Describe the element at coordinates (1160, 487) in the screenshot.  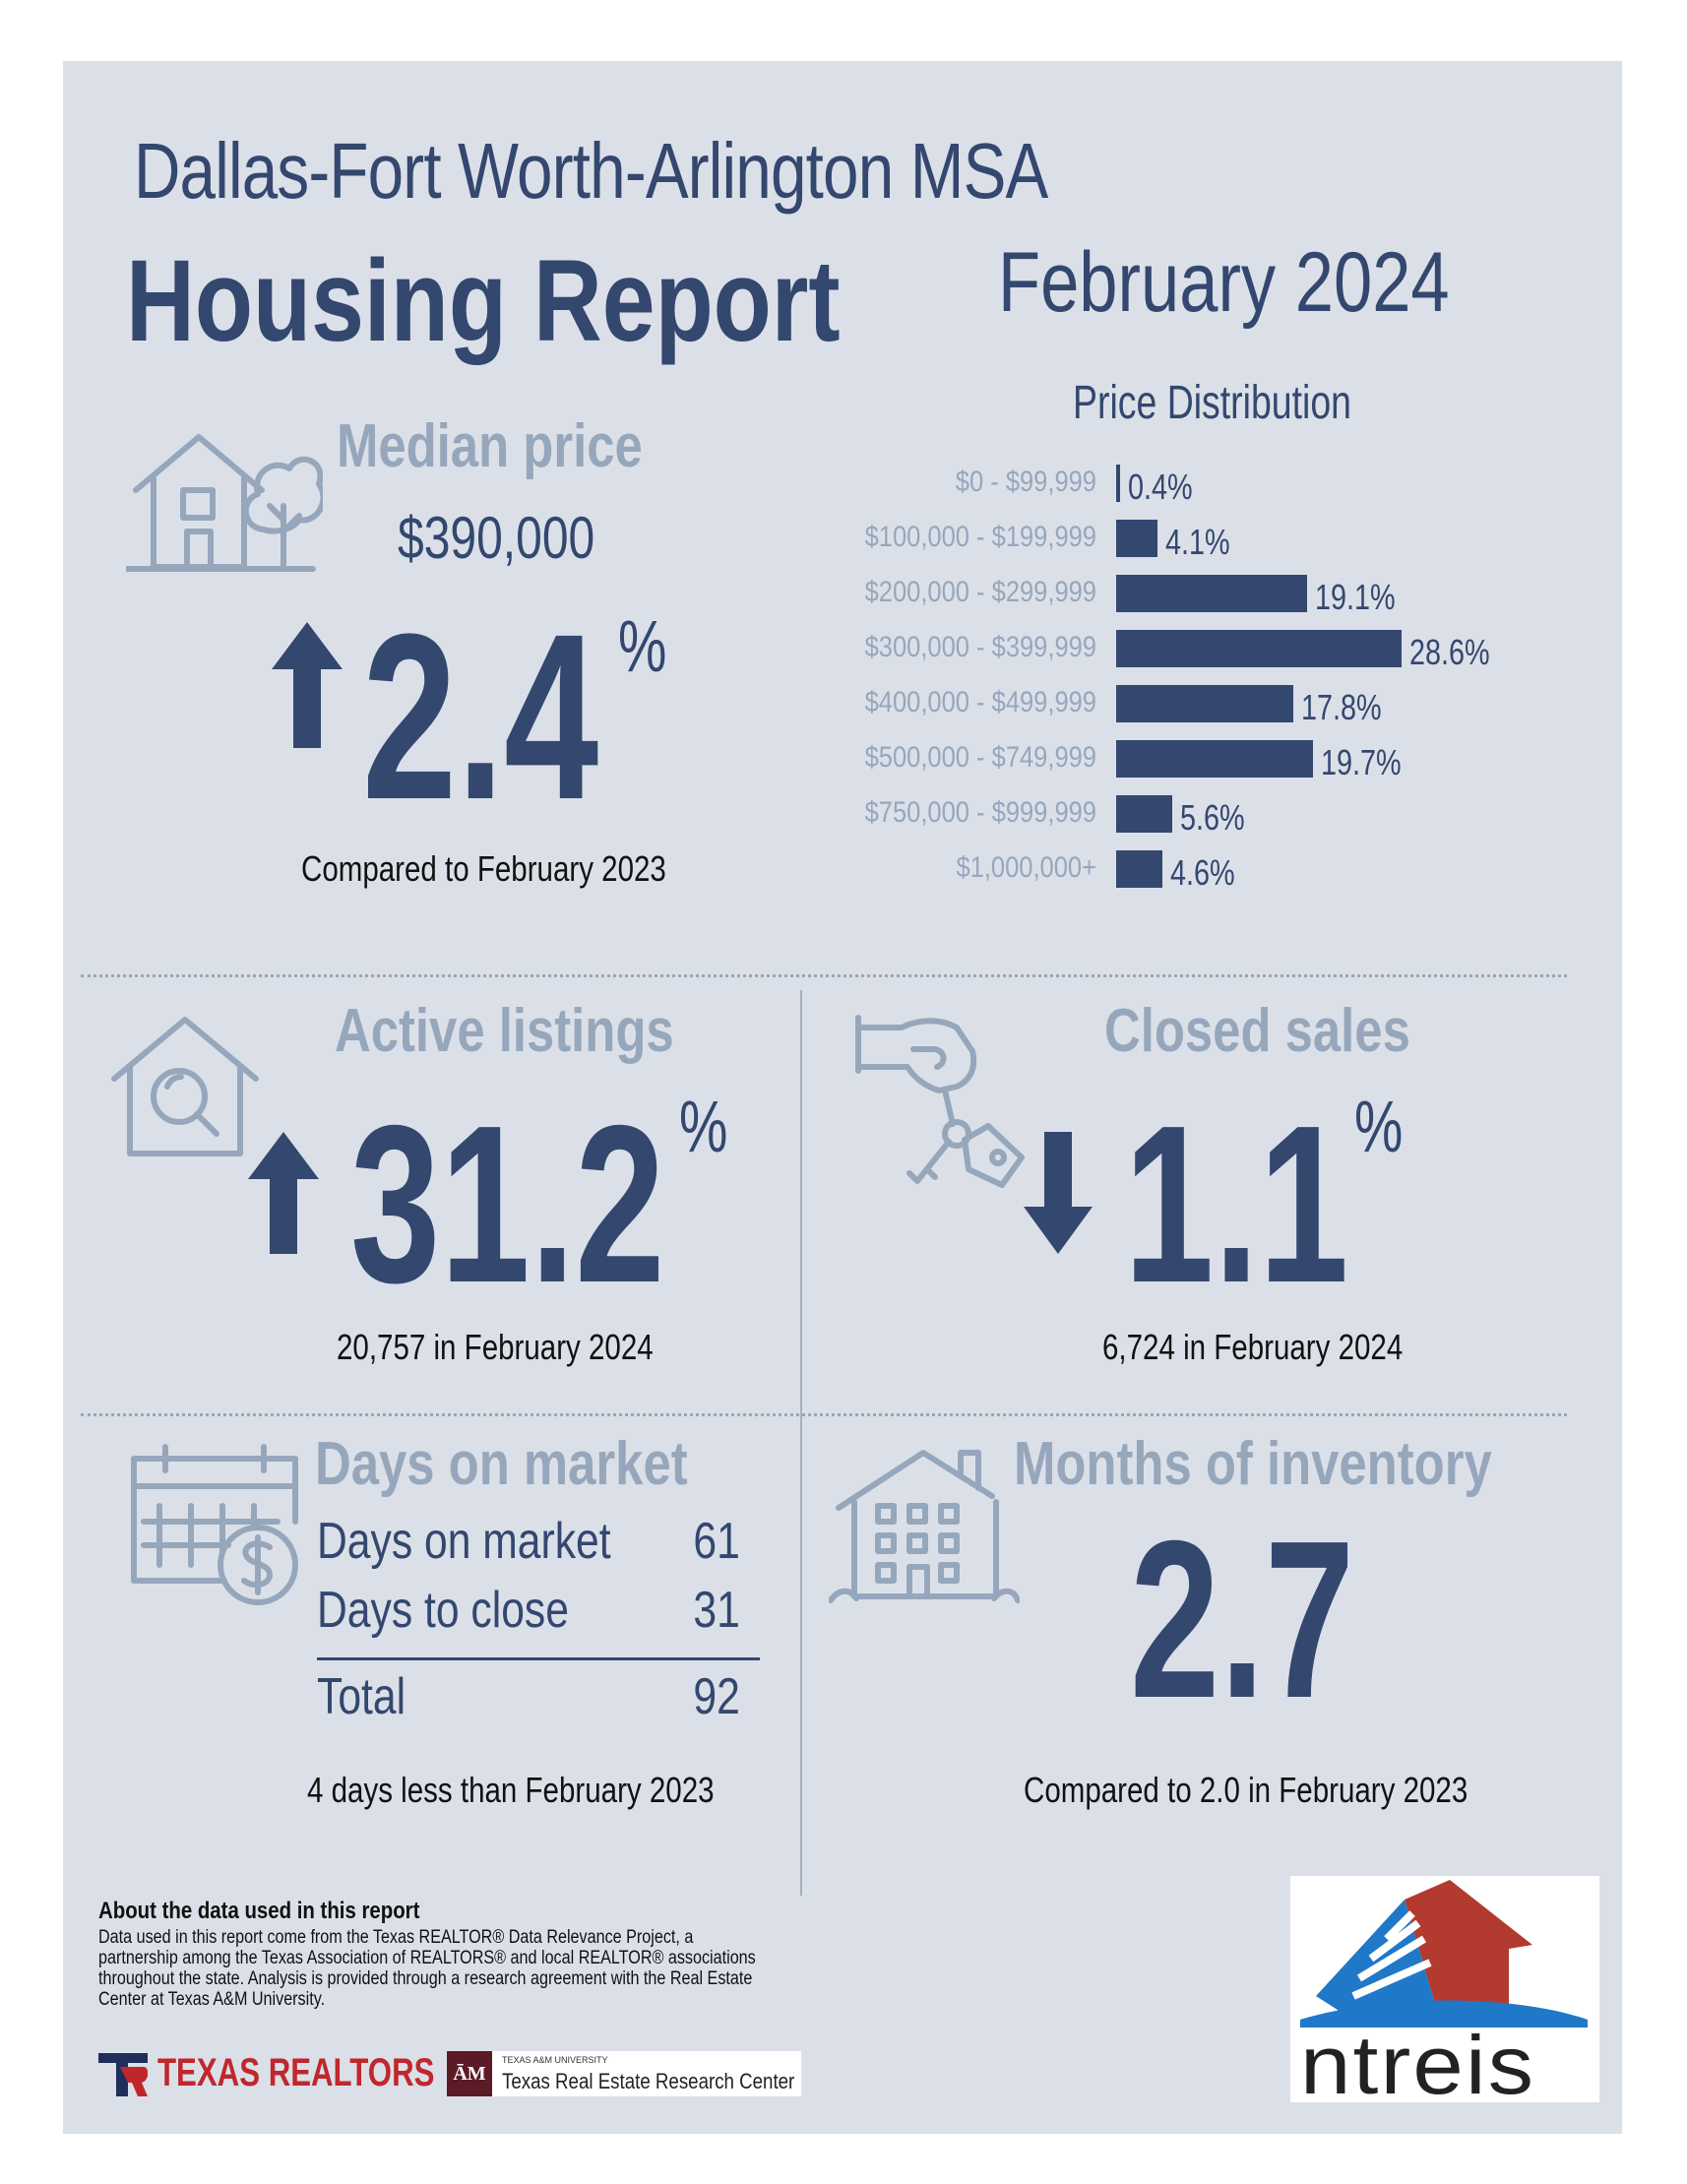
I see `price-bar-value: 0.4%` at that location.